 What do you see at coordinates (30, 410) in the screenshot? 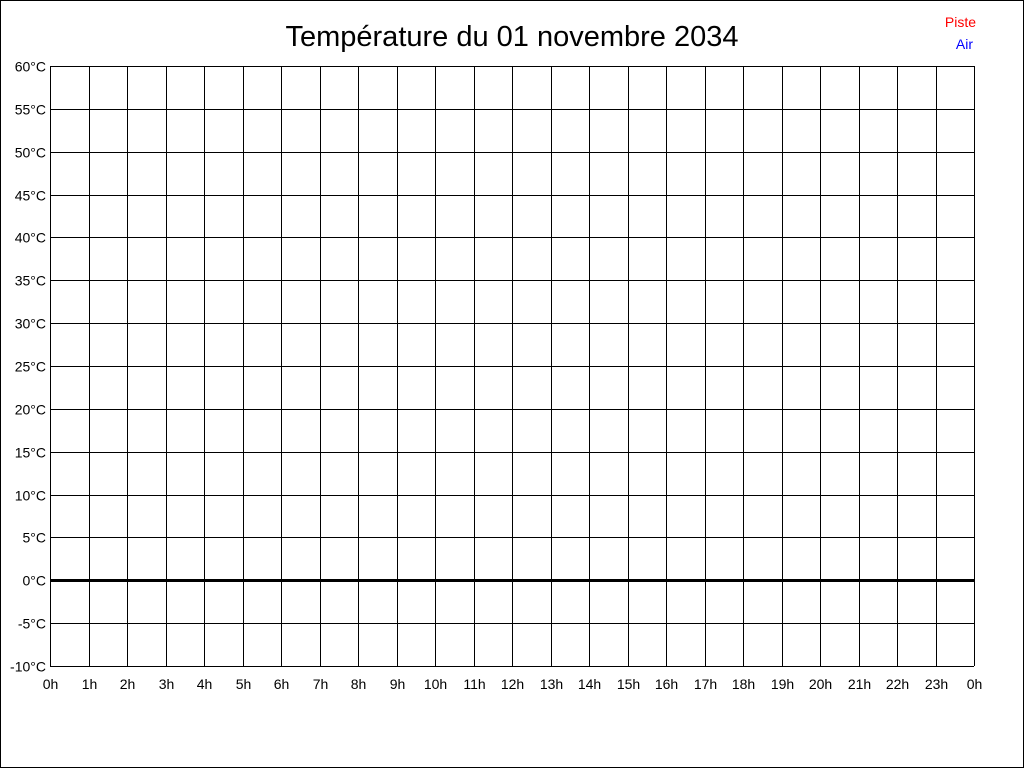
I see `y-tick-label: 20°C` at bounding box center [30, 410].